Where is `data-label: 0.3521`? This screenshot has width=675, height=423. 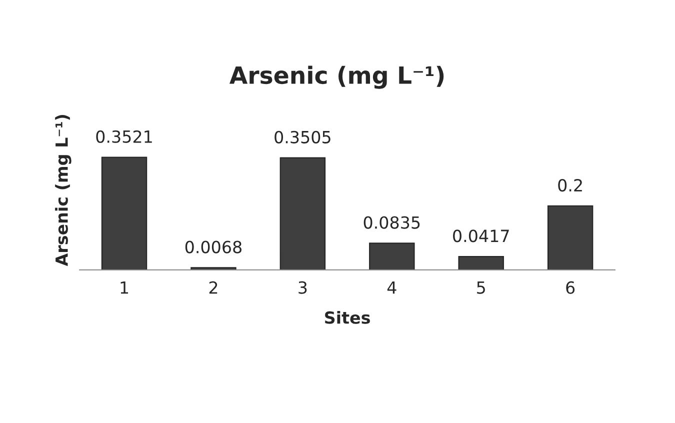 data-label: 0.3521 is located at coordinates (124, 136).